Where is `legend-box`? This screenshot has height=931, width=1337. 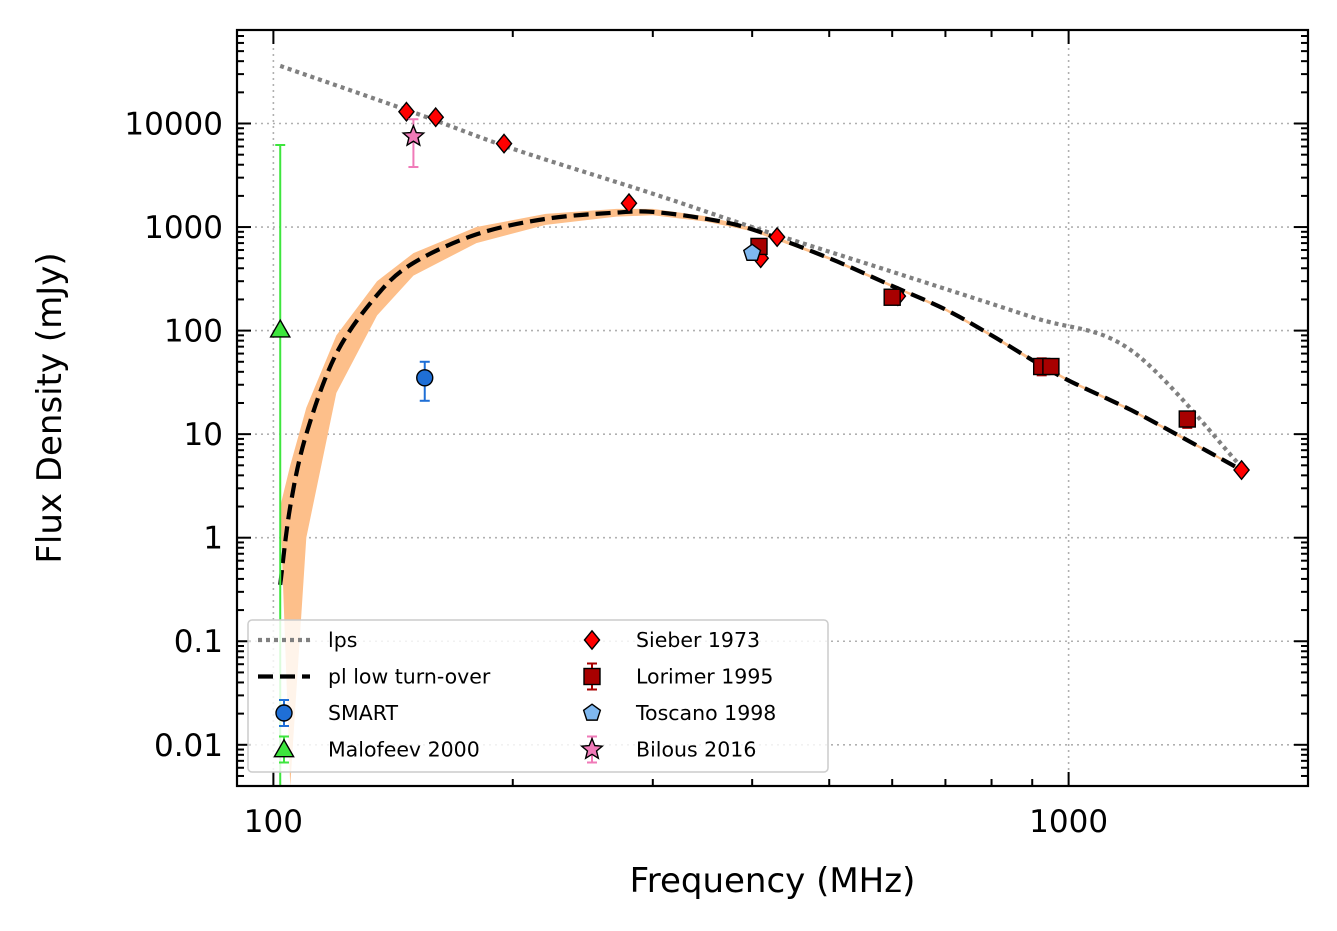
legend-box is located at coordinates (538, 696).